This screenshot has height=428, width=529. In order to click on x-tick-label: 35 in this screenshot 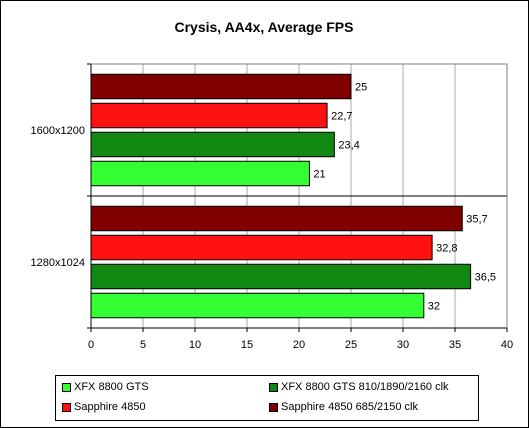, I will do `click(455, 345)`.